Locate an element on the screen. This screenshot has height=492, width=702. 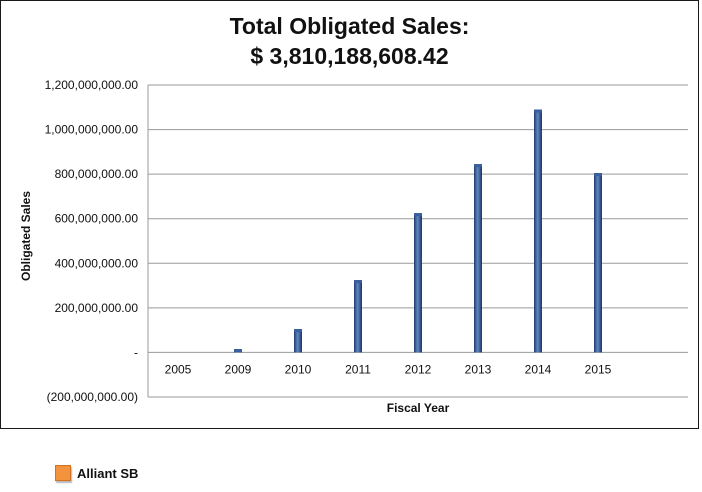
x-tick-label: 2010 is located at coordinates (298, 369).